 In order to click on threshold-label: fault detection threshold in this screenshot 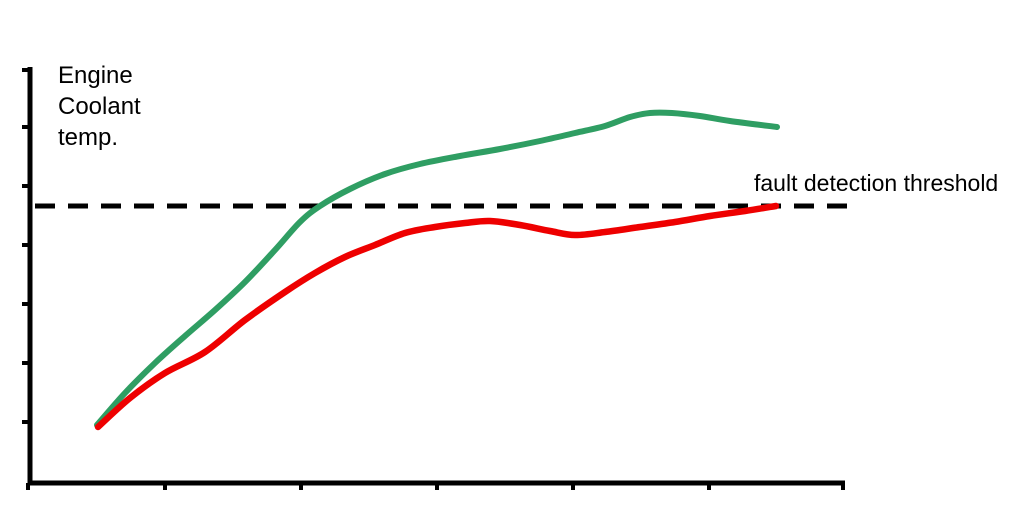, I will do `click(876, 183)`.